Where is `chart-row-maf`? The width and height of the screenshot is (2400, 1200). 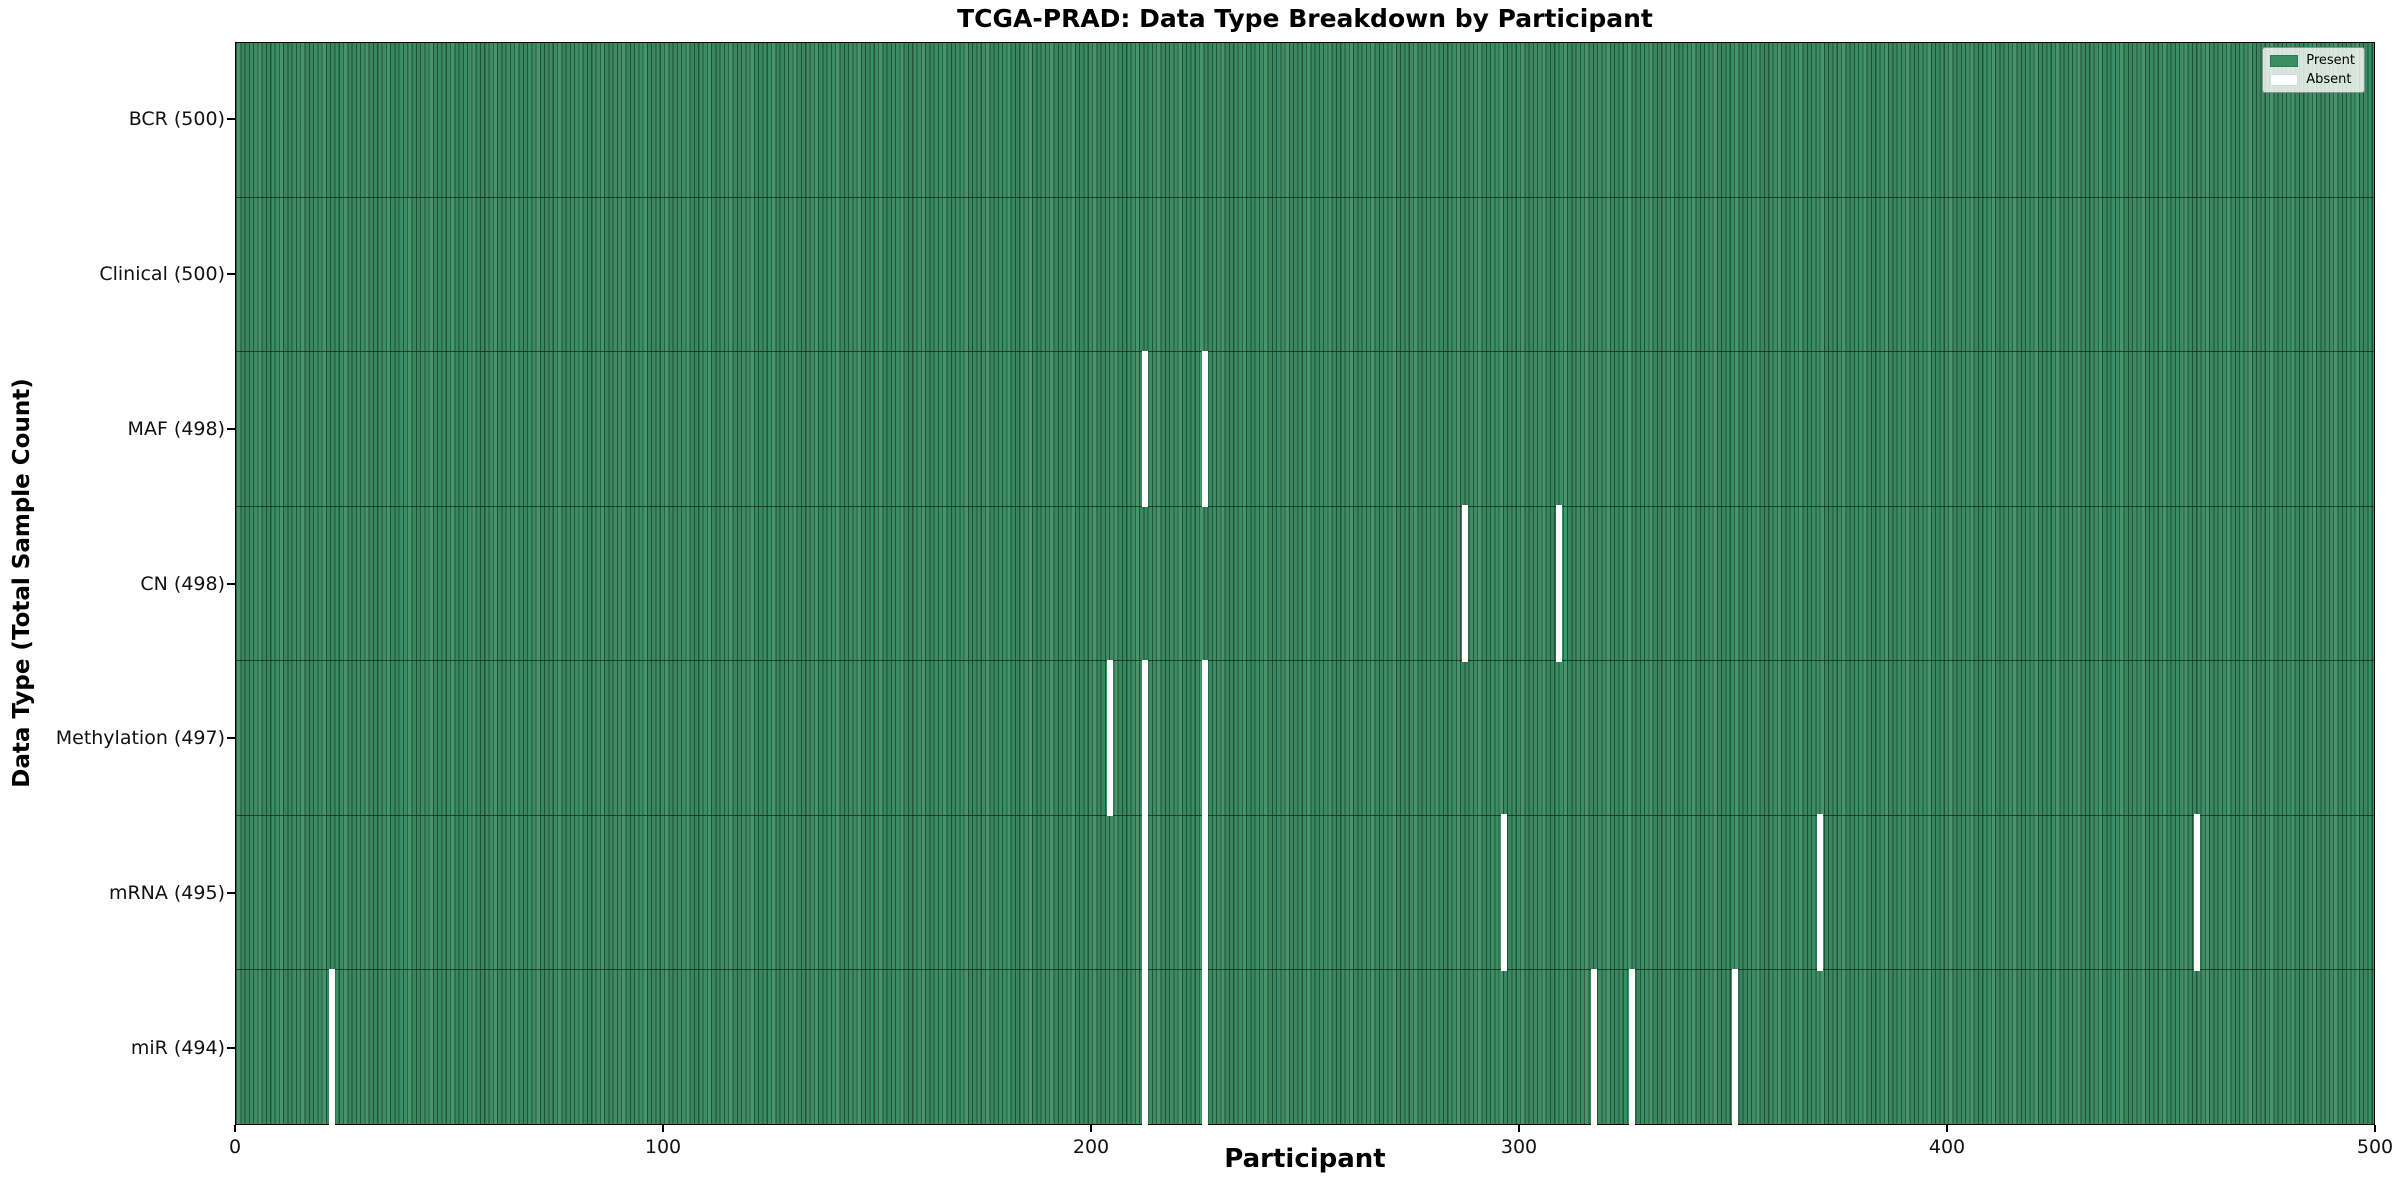 chart-row-maf is located at coordinates (1305, 429).